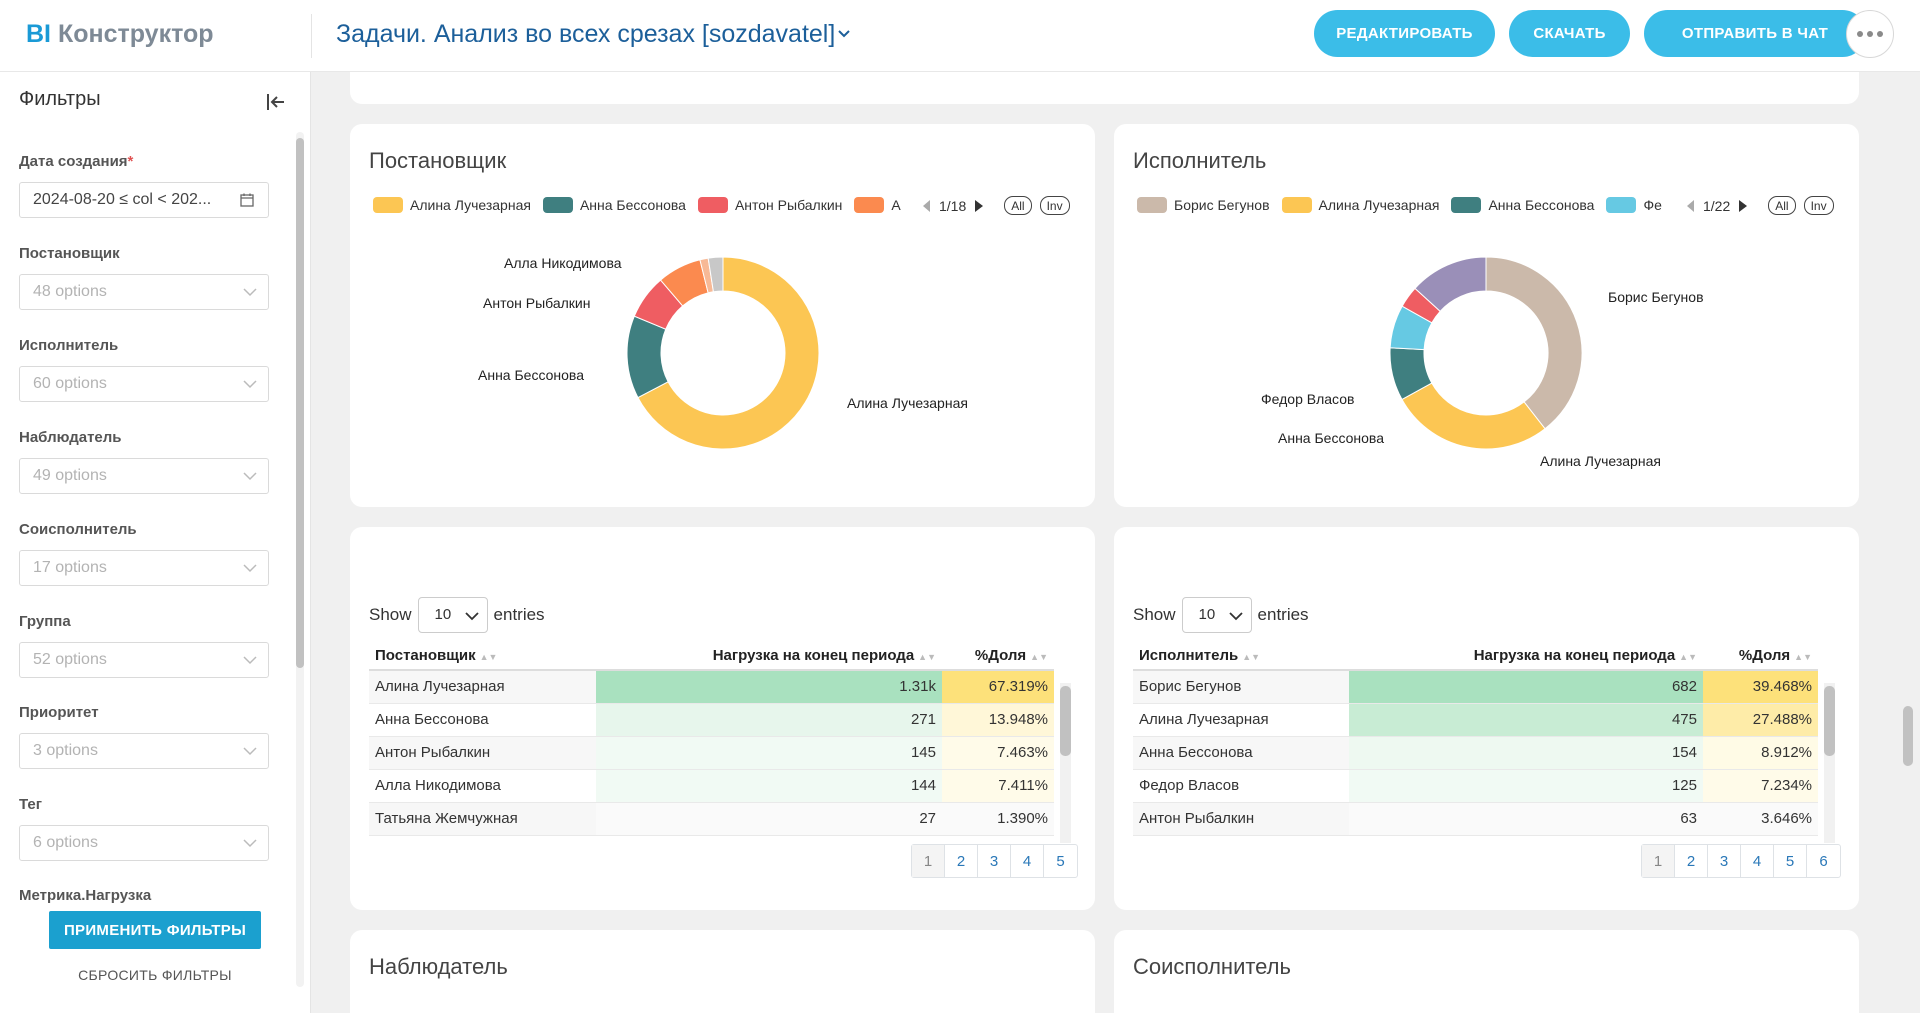 Image resolution: width=1920 pixels, height=1013 pixels. Describe the element at coordinates (120, 34) in the screenshot. I see `app-logo: BI Конструктор` at that location.